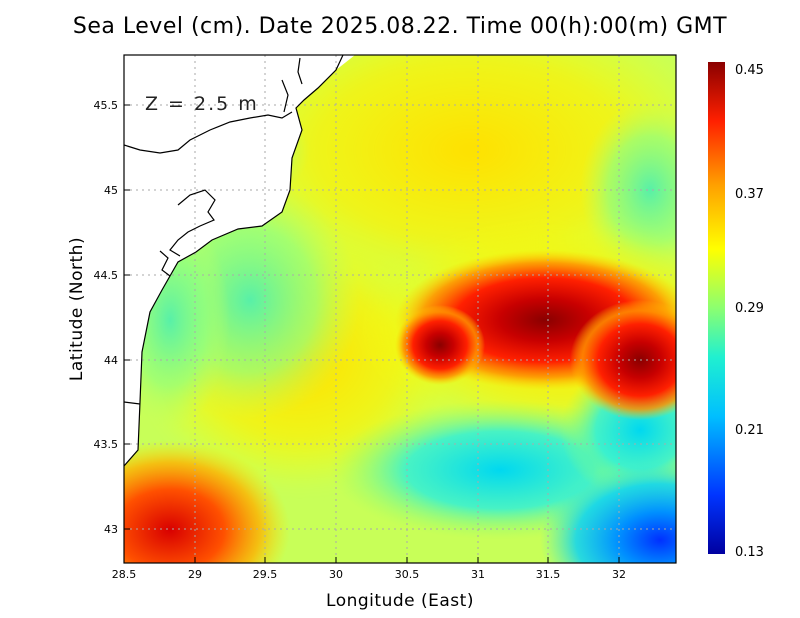 This screenshot has height=618, width=800. What do you see at coordinates (400, 601) in the screenshot?
I see `x-axis-label: Longitude (East)` at bounding box center [400, 601].